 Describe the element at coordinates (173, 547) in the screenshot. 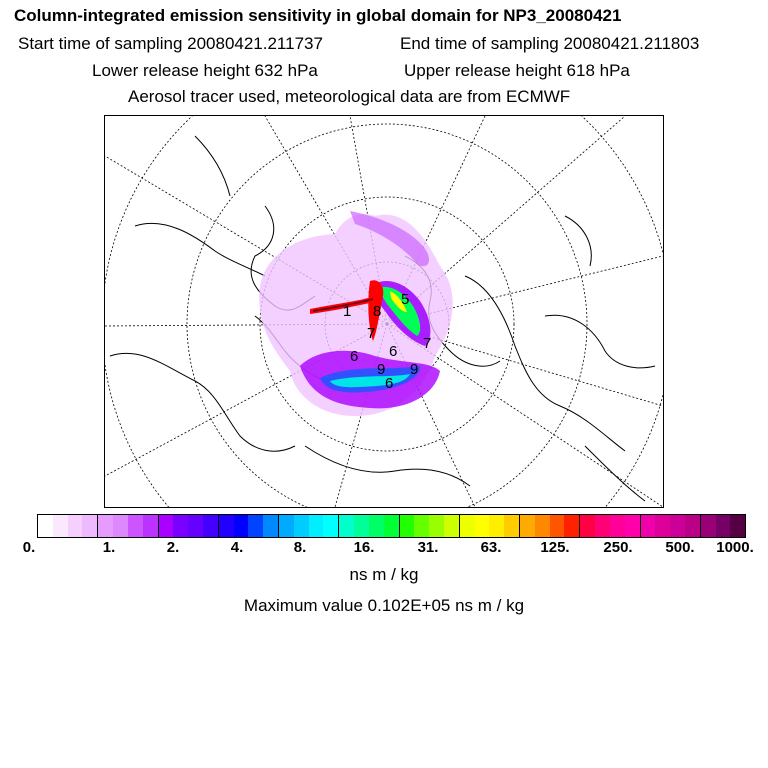

I see `colorbar-tick: 2.` at that location.